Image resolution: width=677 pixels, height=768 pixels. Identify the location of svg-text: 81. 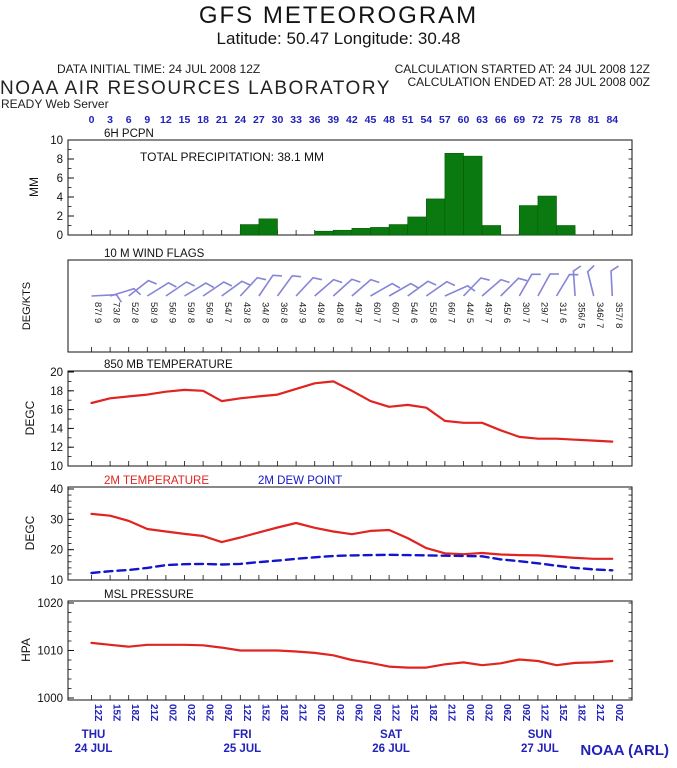
(594, 120).